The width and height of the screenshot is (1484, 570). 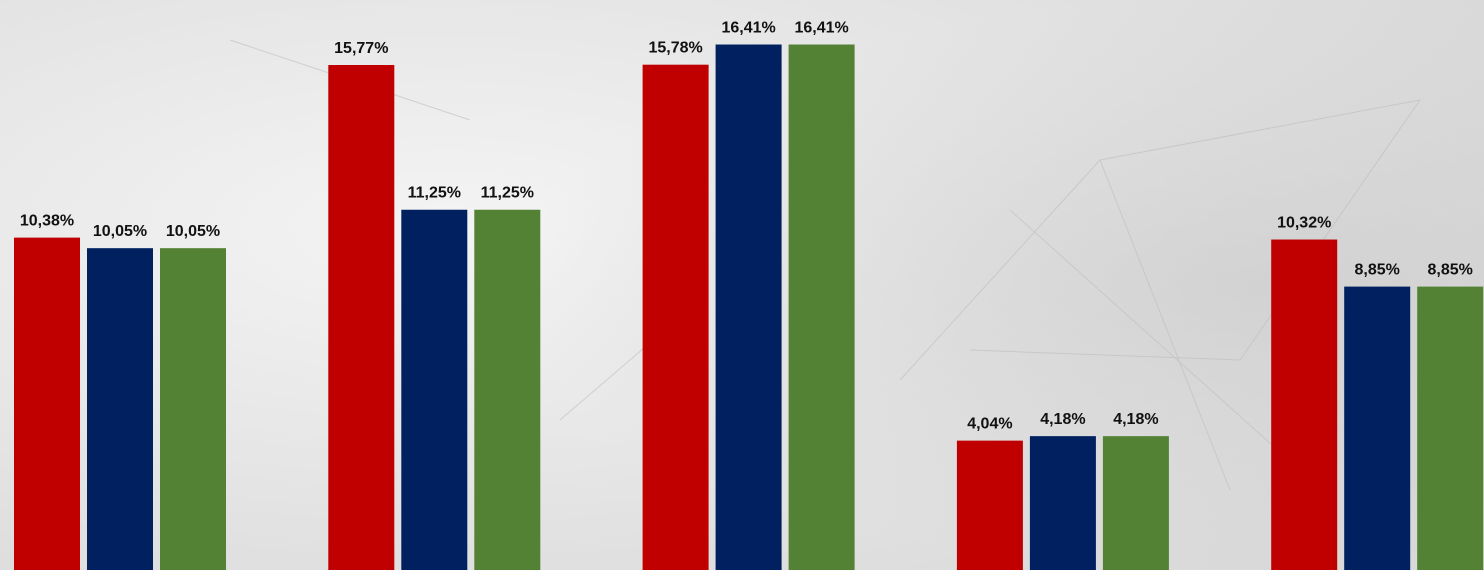 What do you see at coordinates (989, 424) in the screenshot?
I see `value-label: 4,04%` at bounding box center [989, 424].